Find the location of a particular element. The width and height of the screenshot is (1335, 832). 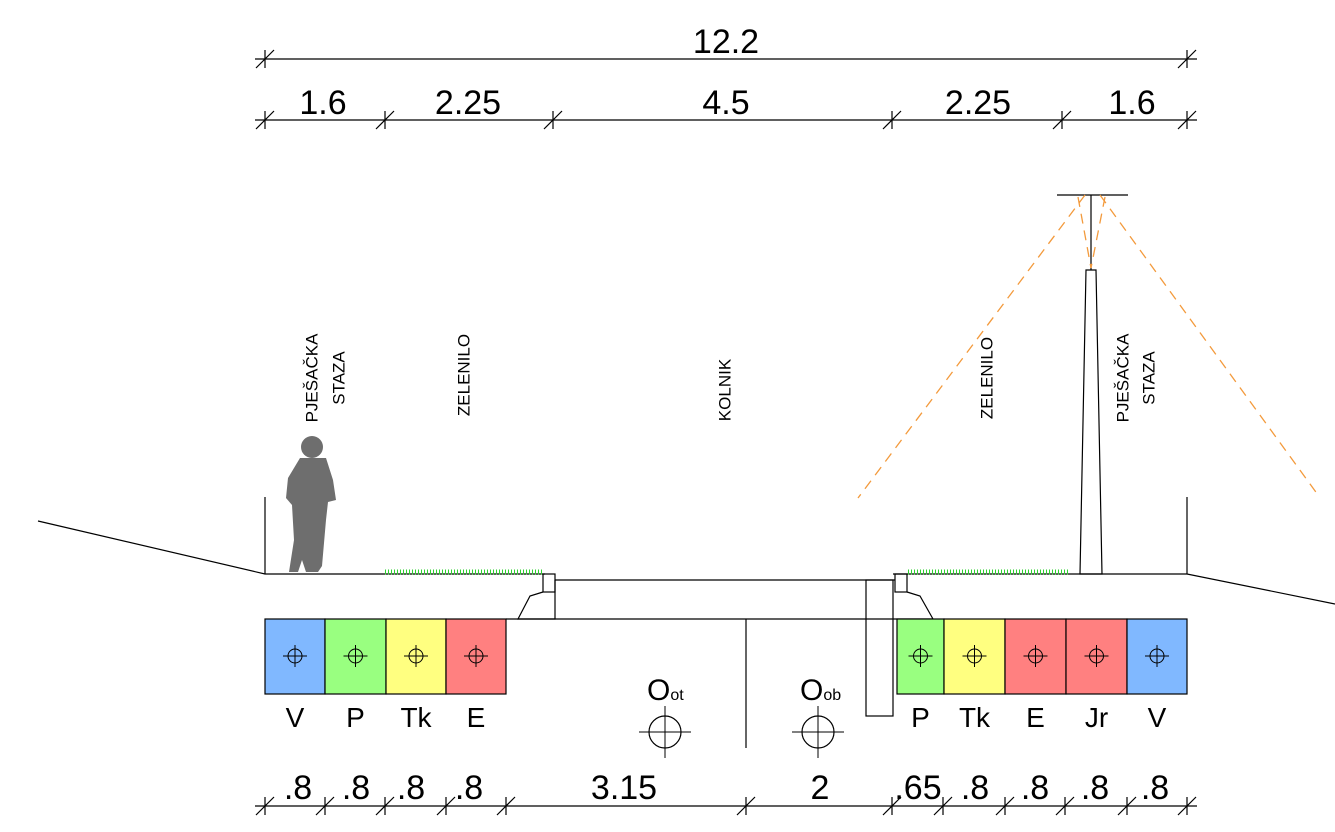

pedestrian is located at coordinates (311, 504).